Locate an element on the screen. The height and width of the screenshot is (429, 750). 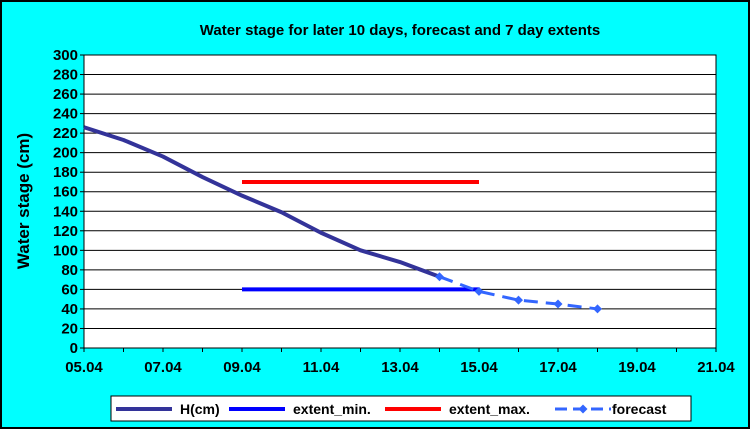
legend: H(cm) extent_min. extent_max. forecast is located at coordinates (401, 408).